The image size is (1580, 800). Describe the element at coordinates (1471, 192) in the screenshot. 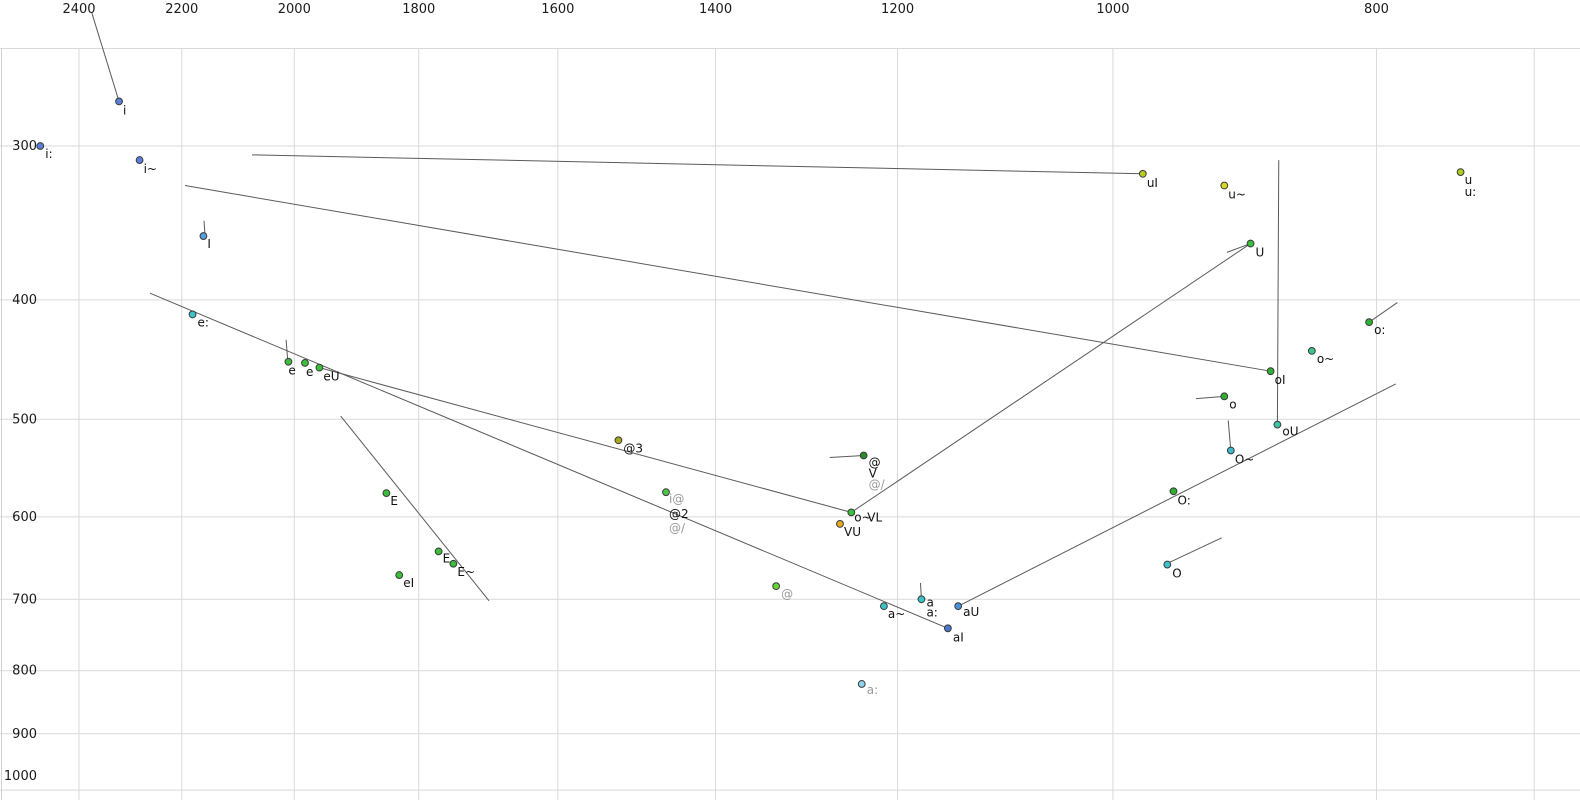

I see `point-label: u:` at that location.